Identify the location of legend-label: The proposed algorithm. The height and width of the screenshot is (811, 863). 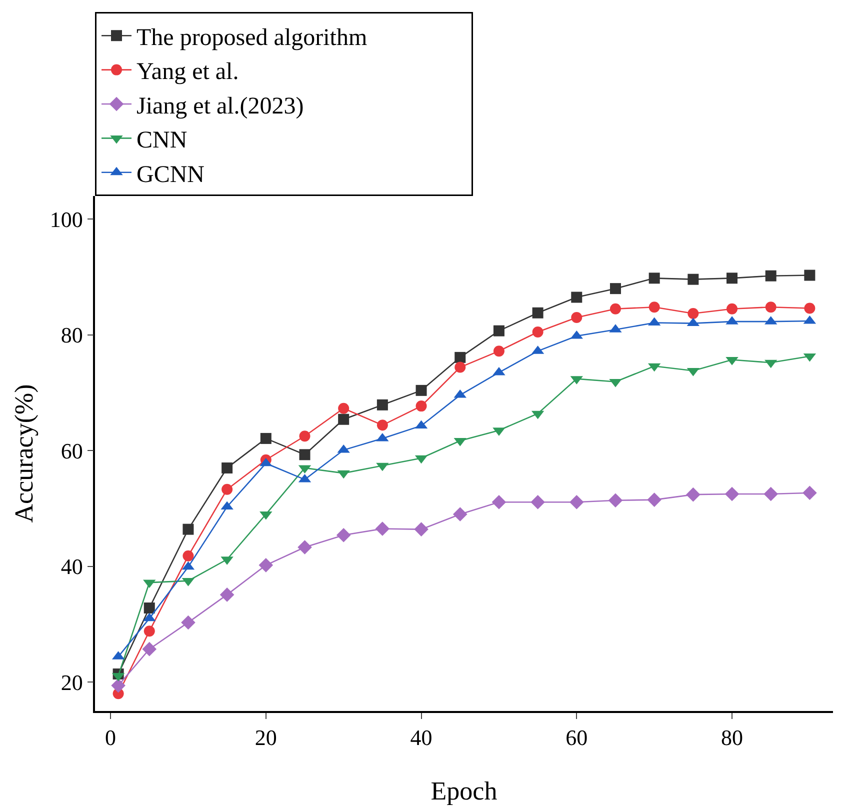
(252, 37).